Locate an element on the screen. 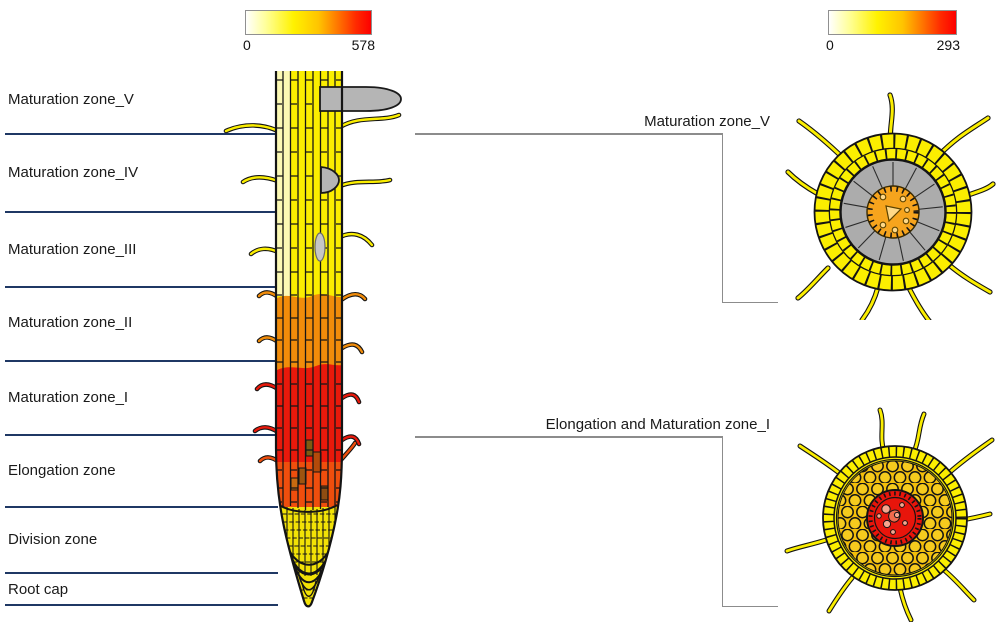 The height and width of the screenshot is (622, 1000). bracket-top-arm is located at coordinates (749, 302).